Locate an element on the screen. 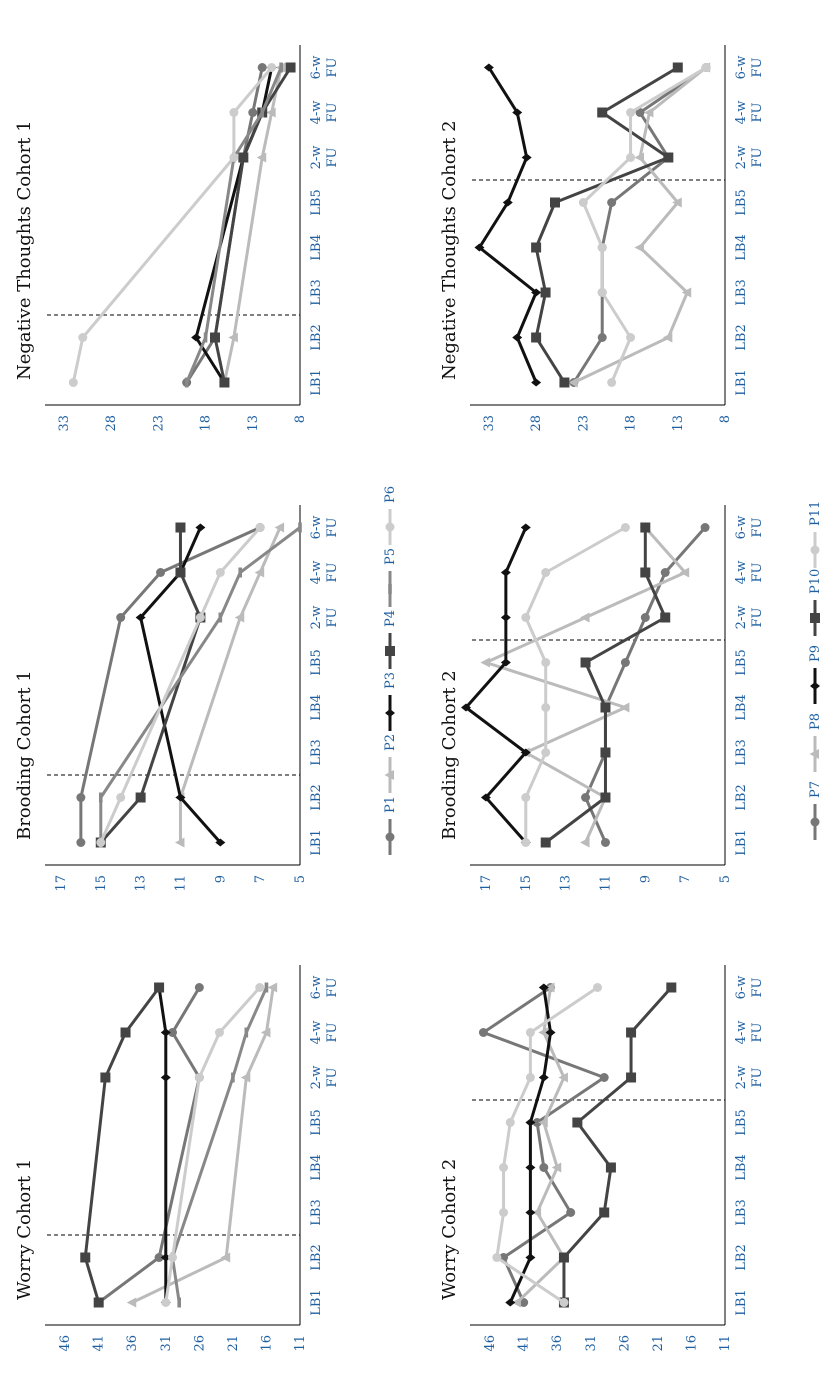  x-tick-label: LB1 is located at coordinates (316, 1302).